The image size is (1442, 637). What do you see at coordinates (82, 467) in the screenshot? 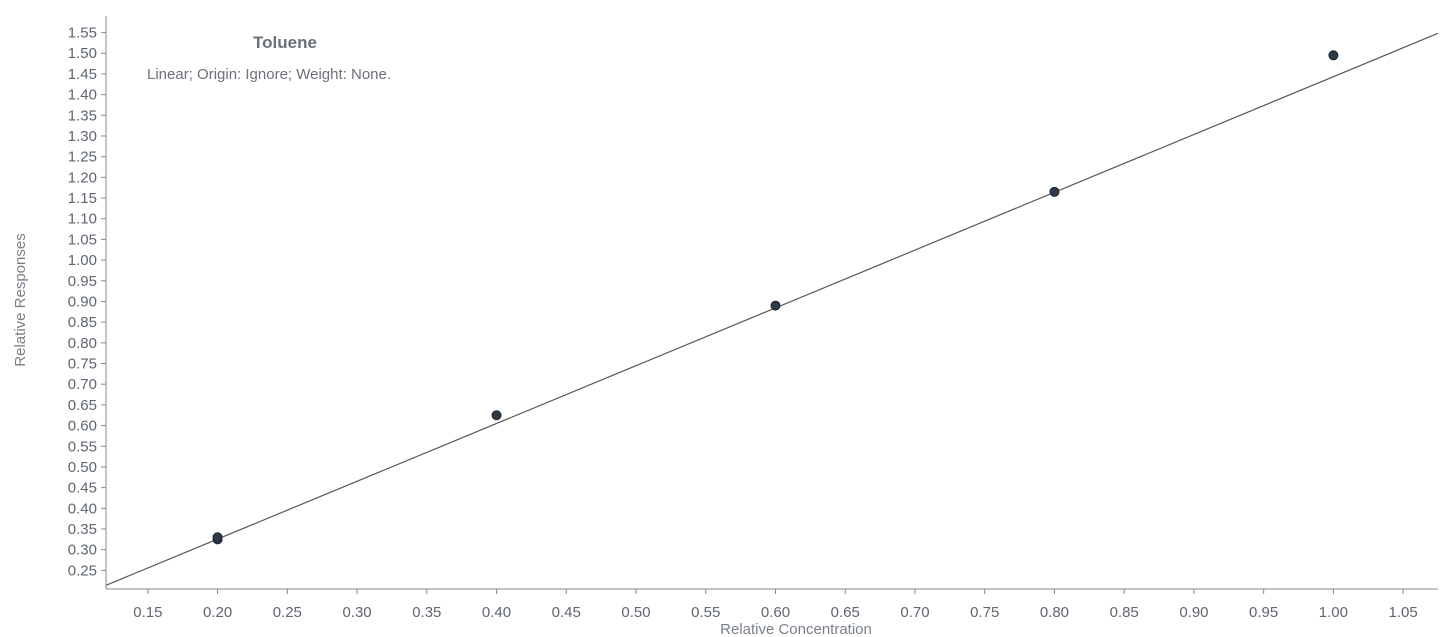
I see `y-tick-label: 0.50` at bounding box center [82, 467].